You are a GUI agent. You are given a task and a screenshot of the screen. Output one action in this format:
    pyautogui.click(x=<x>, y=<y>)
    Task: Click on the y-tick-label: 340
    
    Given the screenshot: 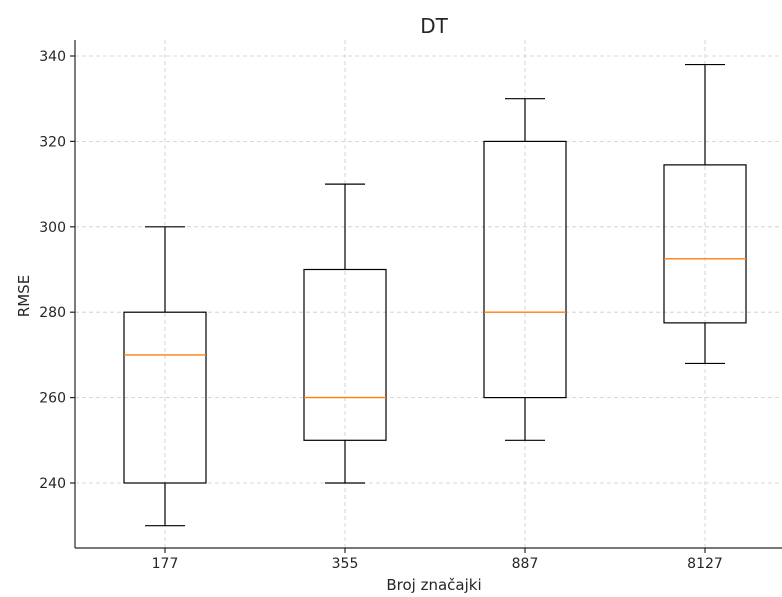 What is the action you would take?
    pyautogui.click(x=52, y=57)
    